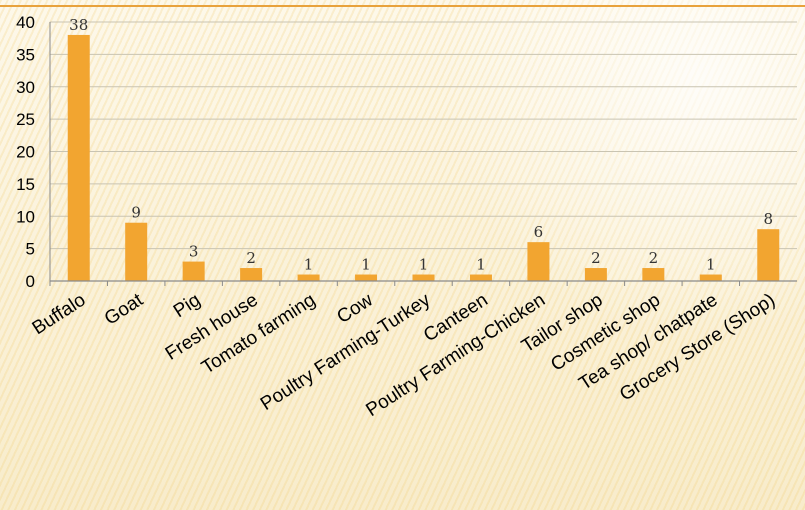  What do you see at coordinates (25, 119) in the screenshot?
I see `y-tick-label: 25` at bounding box center [25, 119].